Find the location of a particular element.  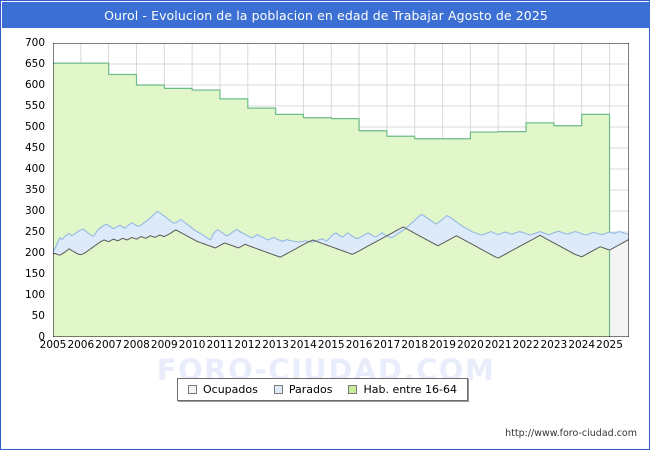

y-tick-label: 50 is located at coordinates (38, 316).